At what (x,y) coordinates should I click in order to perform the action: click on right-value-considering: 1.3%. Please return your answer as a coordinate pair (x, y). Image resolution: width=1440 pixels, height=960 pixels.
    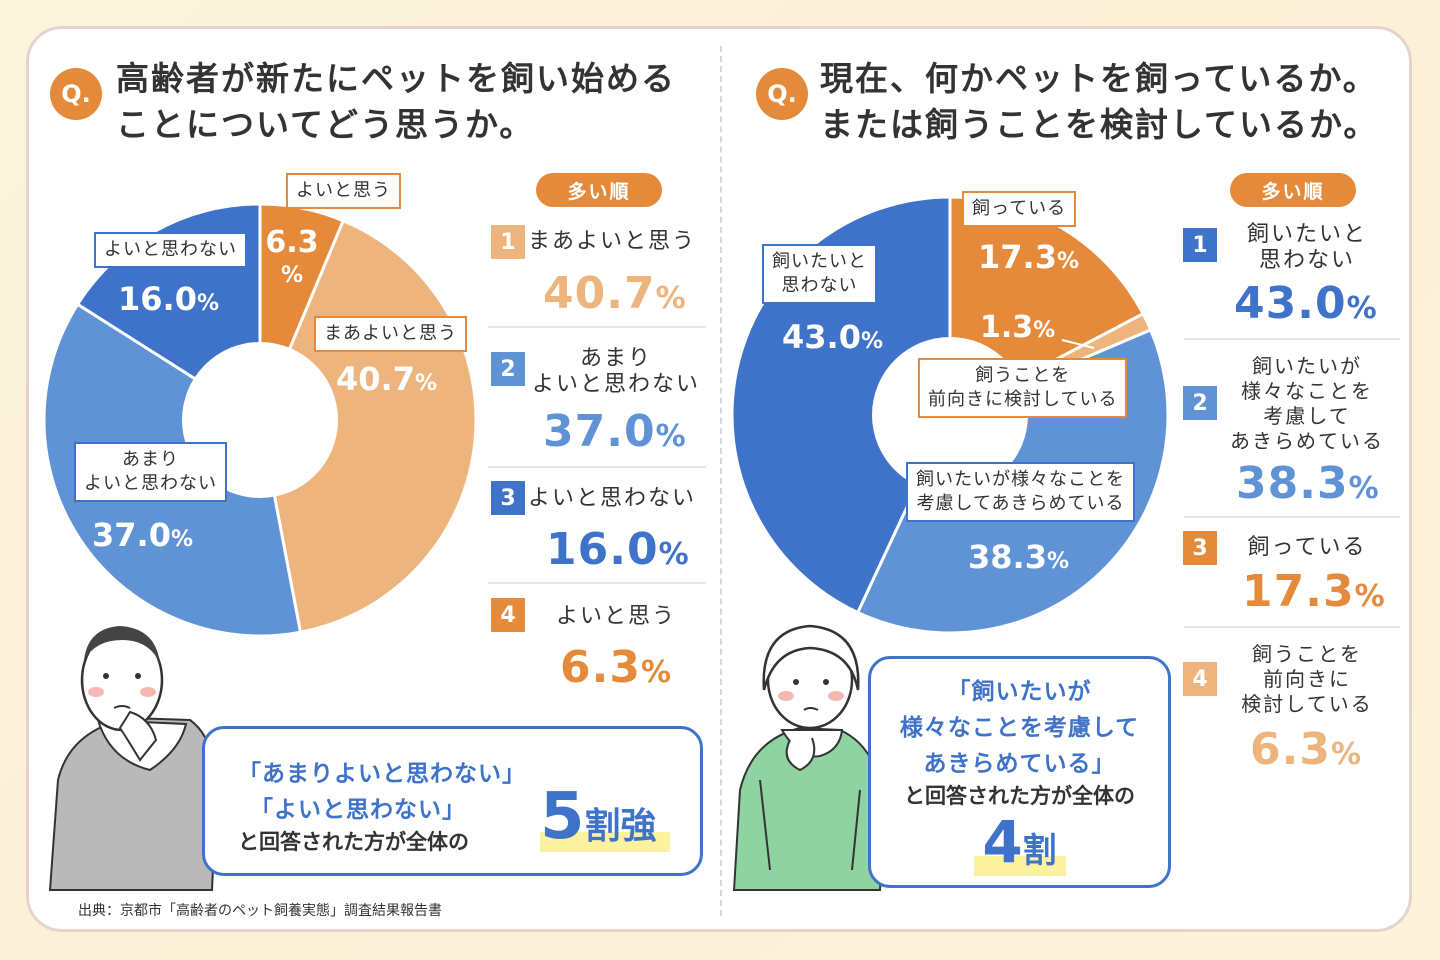
    Looking at the image, I should click on (1018, 327).